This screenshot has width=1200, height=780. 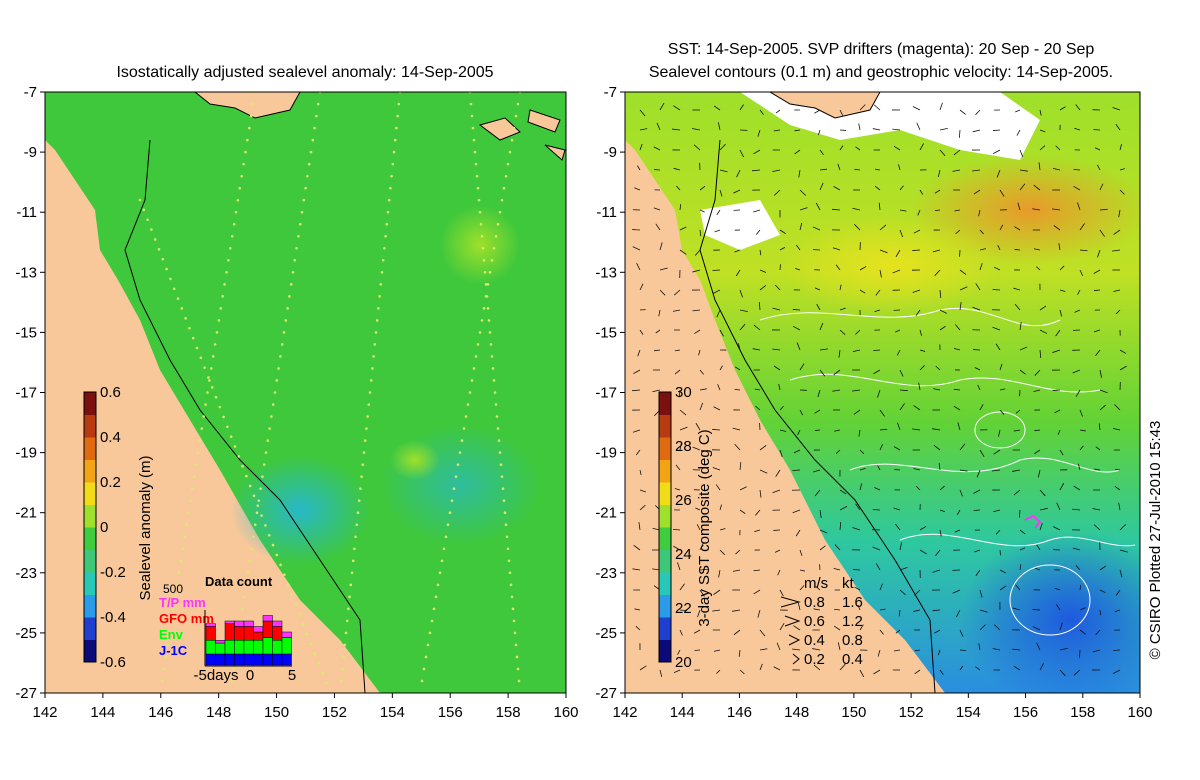 I want to click on data-count-legend-entry: GFO mm, so click(x=186, y=618).